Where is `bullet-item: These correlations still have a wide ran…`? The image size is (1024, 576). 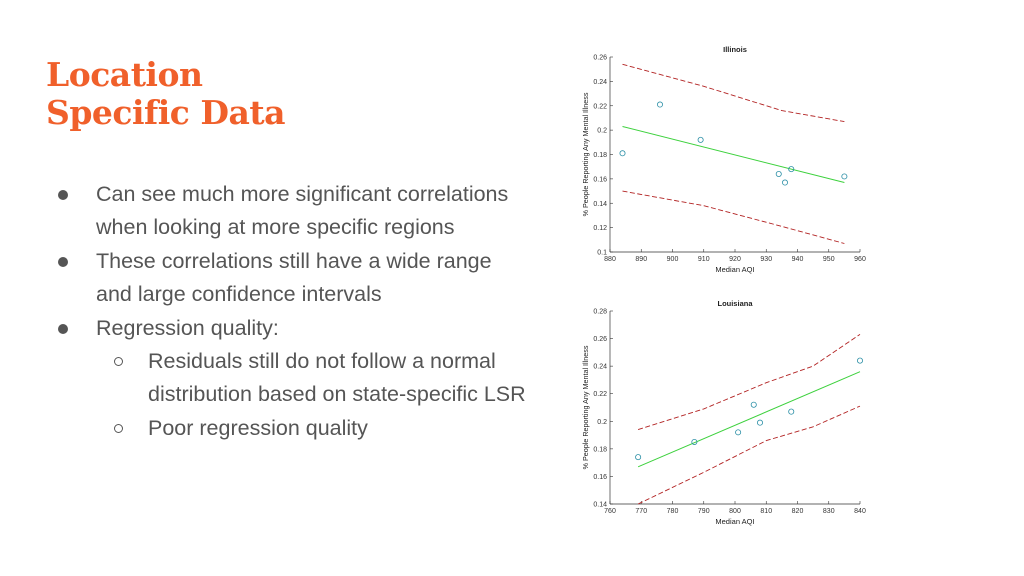 bullet-item: These correlations still have a wide ran… is located at coordinates (293, 278).